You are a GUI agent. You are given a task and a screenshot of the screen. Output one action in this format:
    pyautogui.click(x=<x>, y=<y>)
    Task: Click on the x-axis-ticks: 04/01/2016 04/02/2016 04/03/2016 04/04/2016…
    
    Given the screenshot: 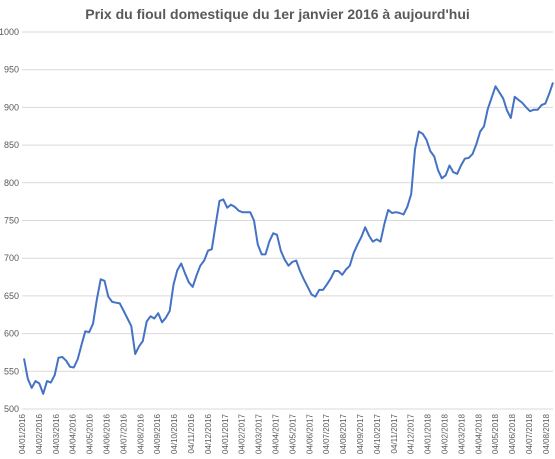 What is the action you would take?
    pyautogui.click(x=284, y=433)
    